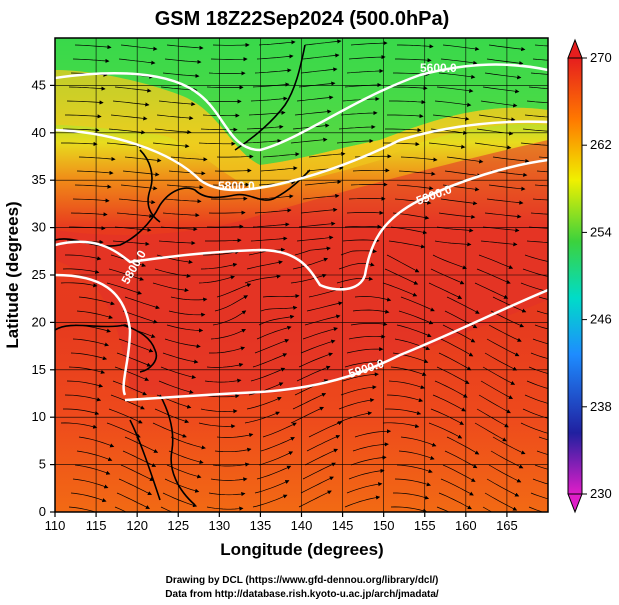 The image size is (619, 605). Describe the element at coordinates (601, 319) in the screenshot. I see `colorbar-tick-label: 246` at that location.